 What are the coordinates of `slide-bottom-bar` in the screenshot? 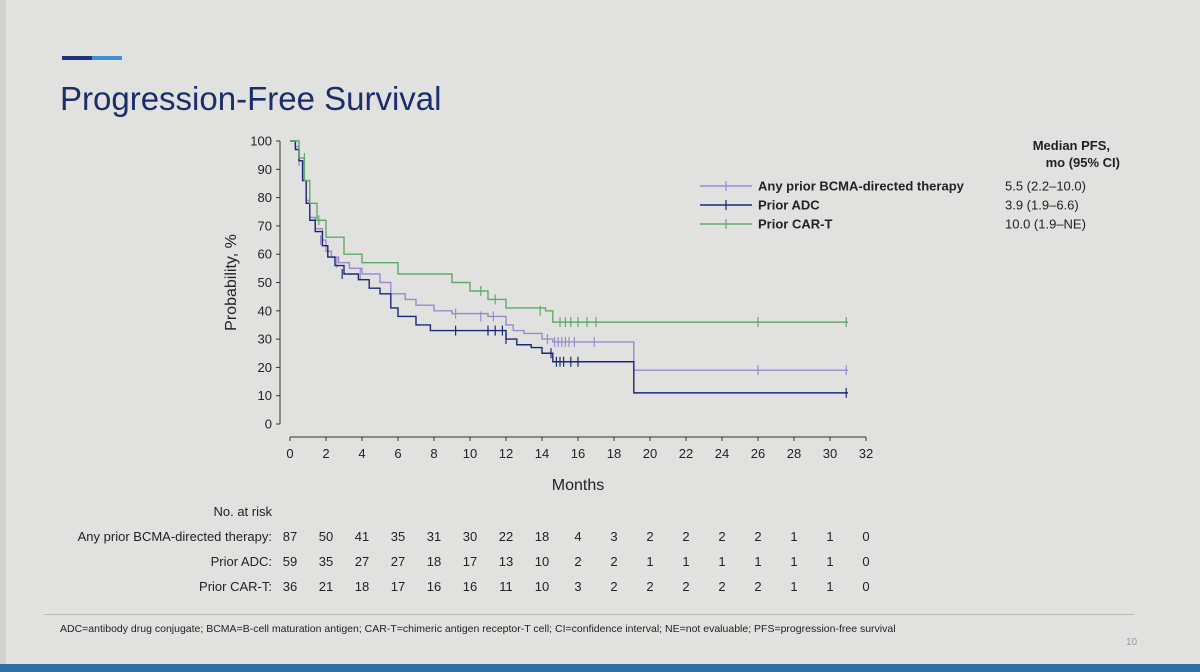 It's located at (600, 668).